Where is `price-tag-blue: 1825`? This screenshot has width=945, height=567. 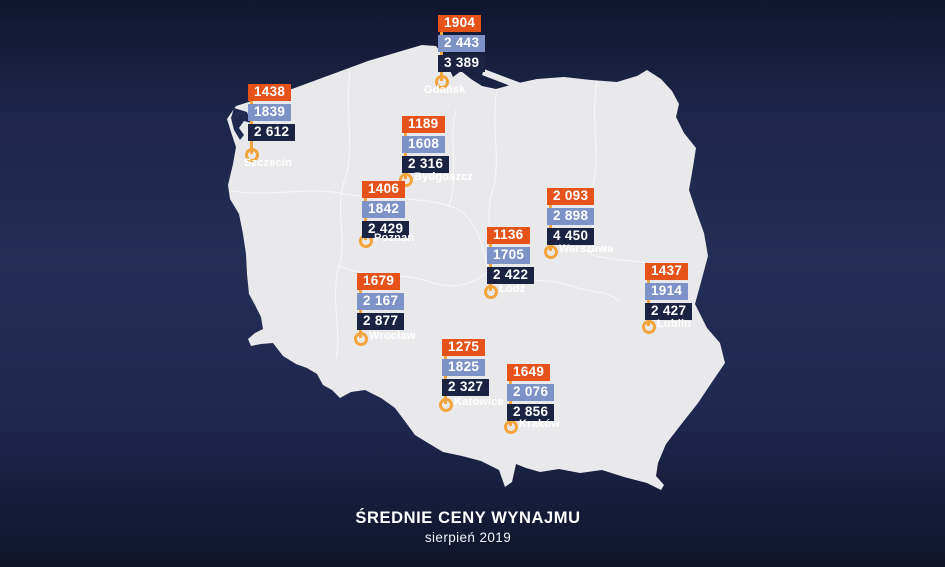 price-tag-blue: 1825 is located at coordinates (464, 367).